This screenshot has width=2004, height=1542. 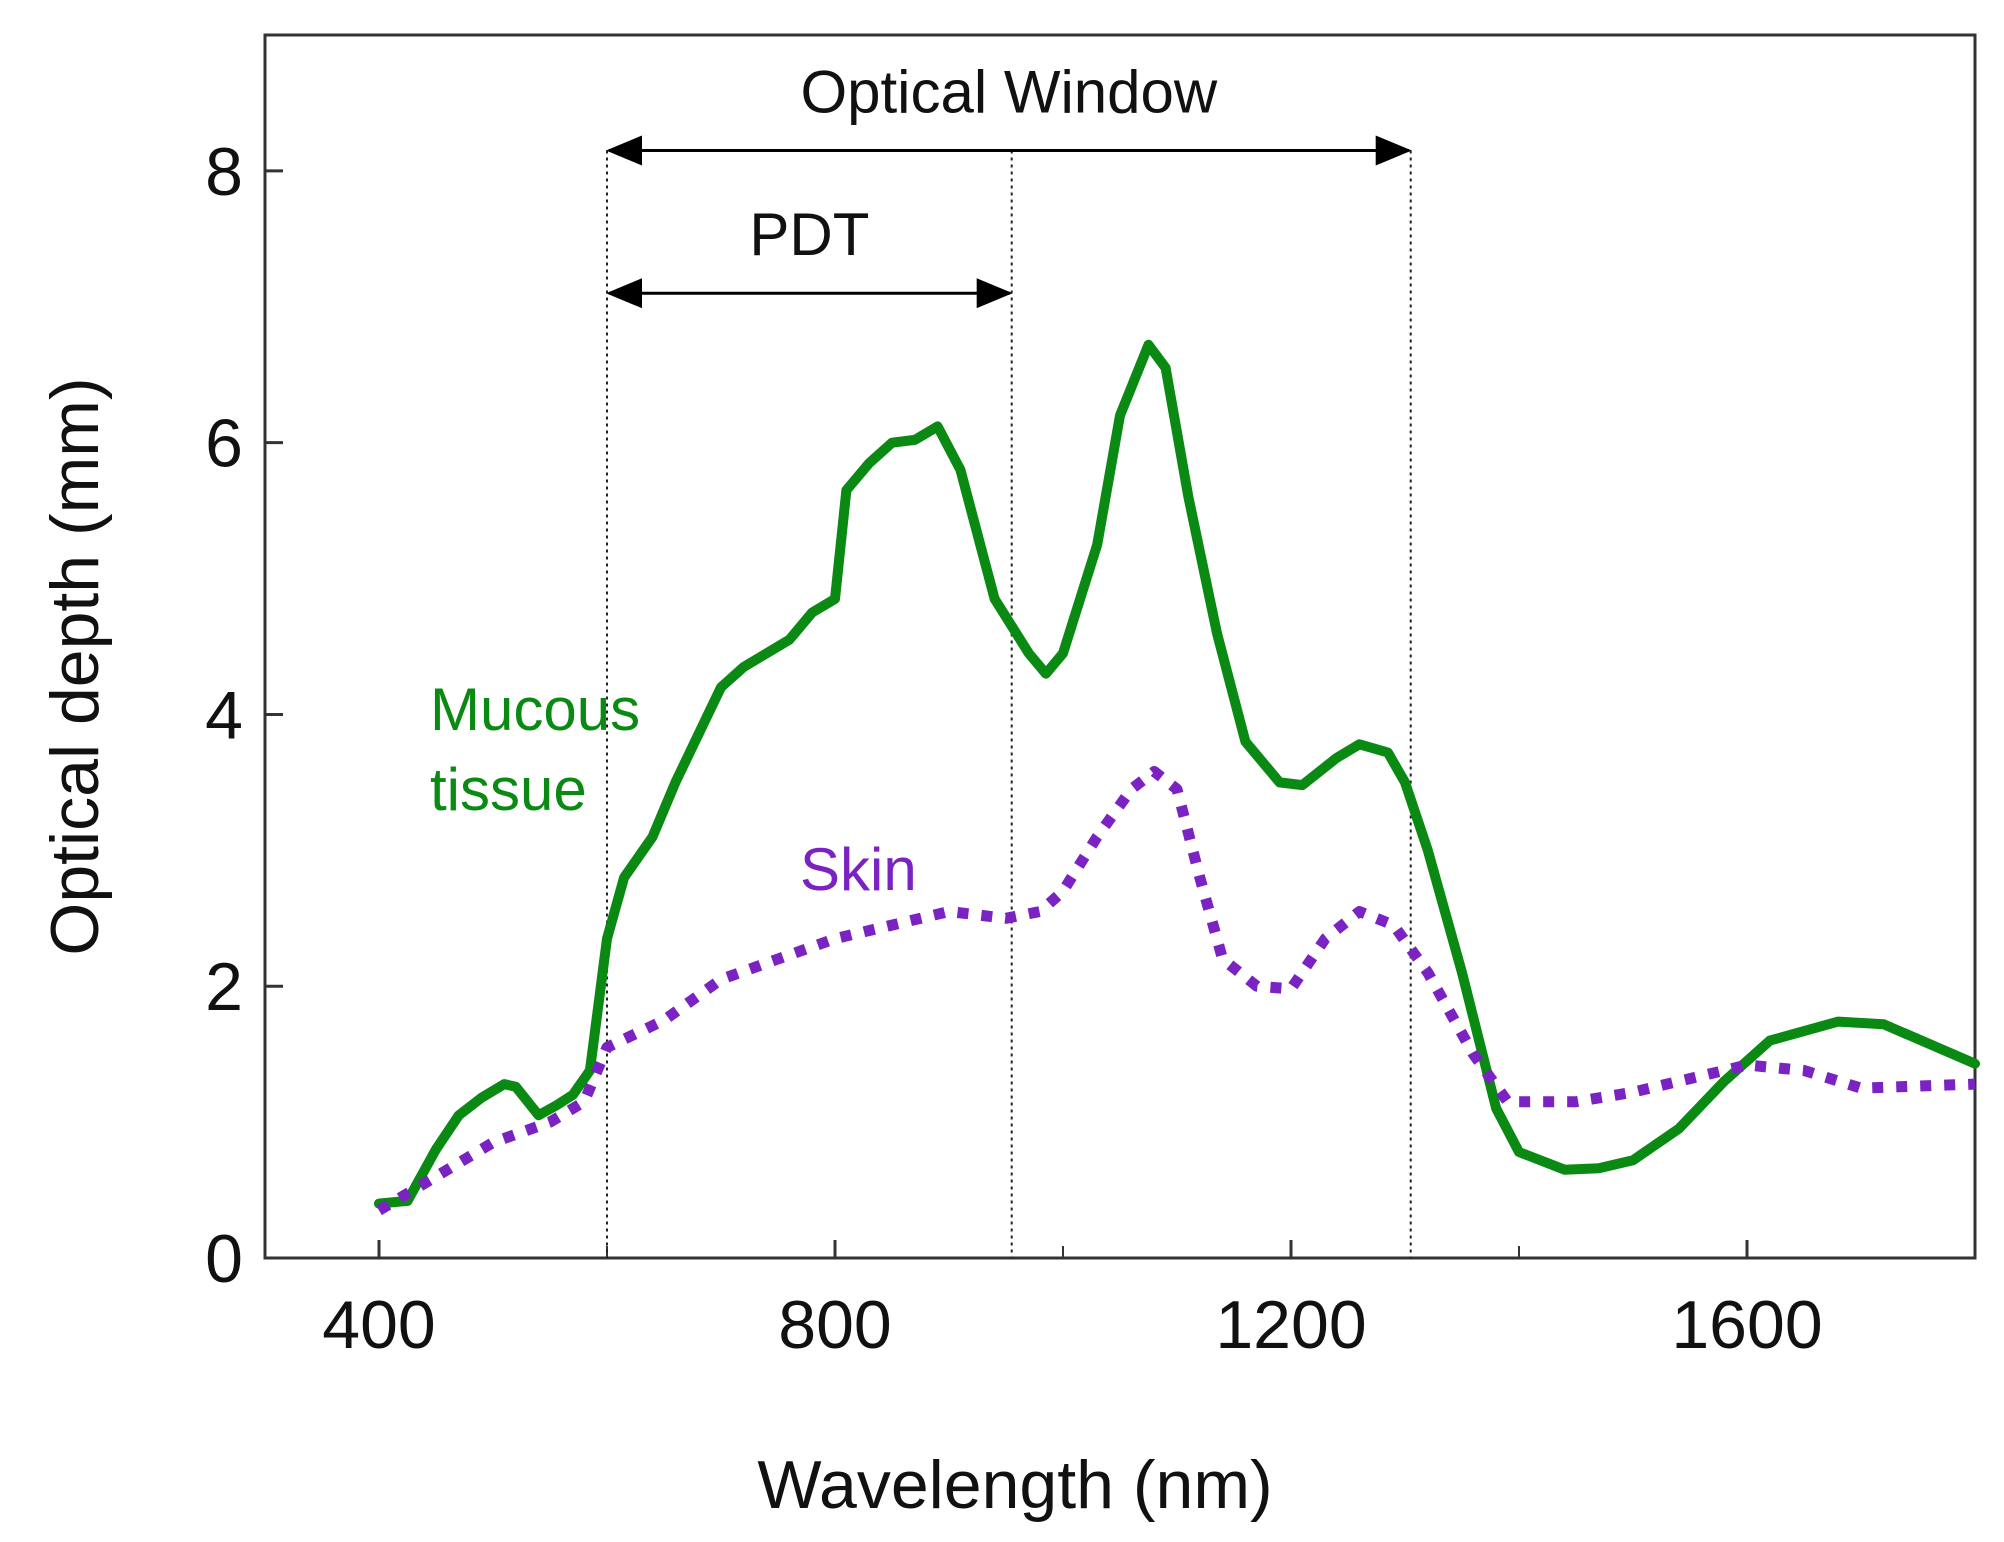 I want to click on x-tick-label-1600: 1600, so click(x=1746, y=1325).